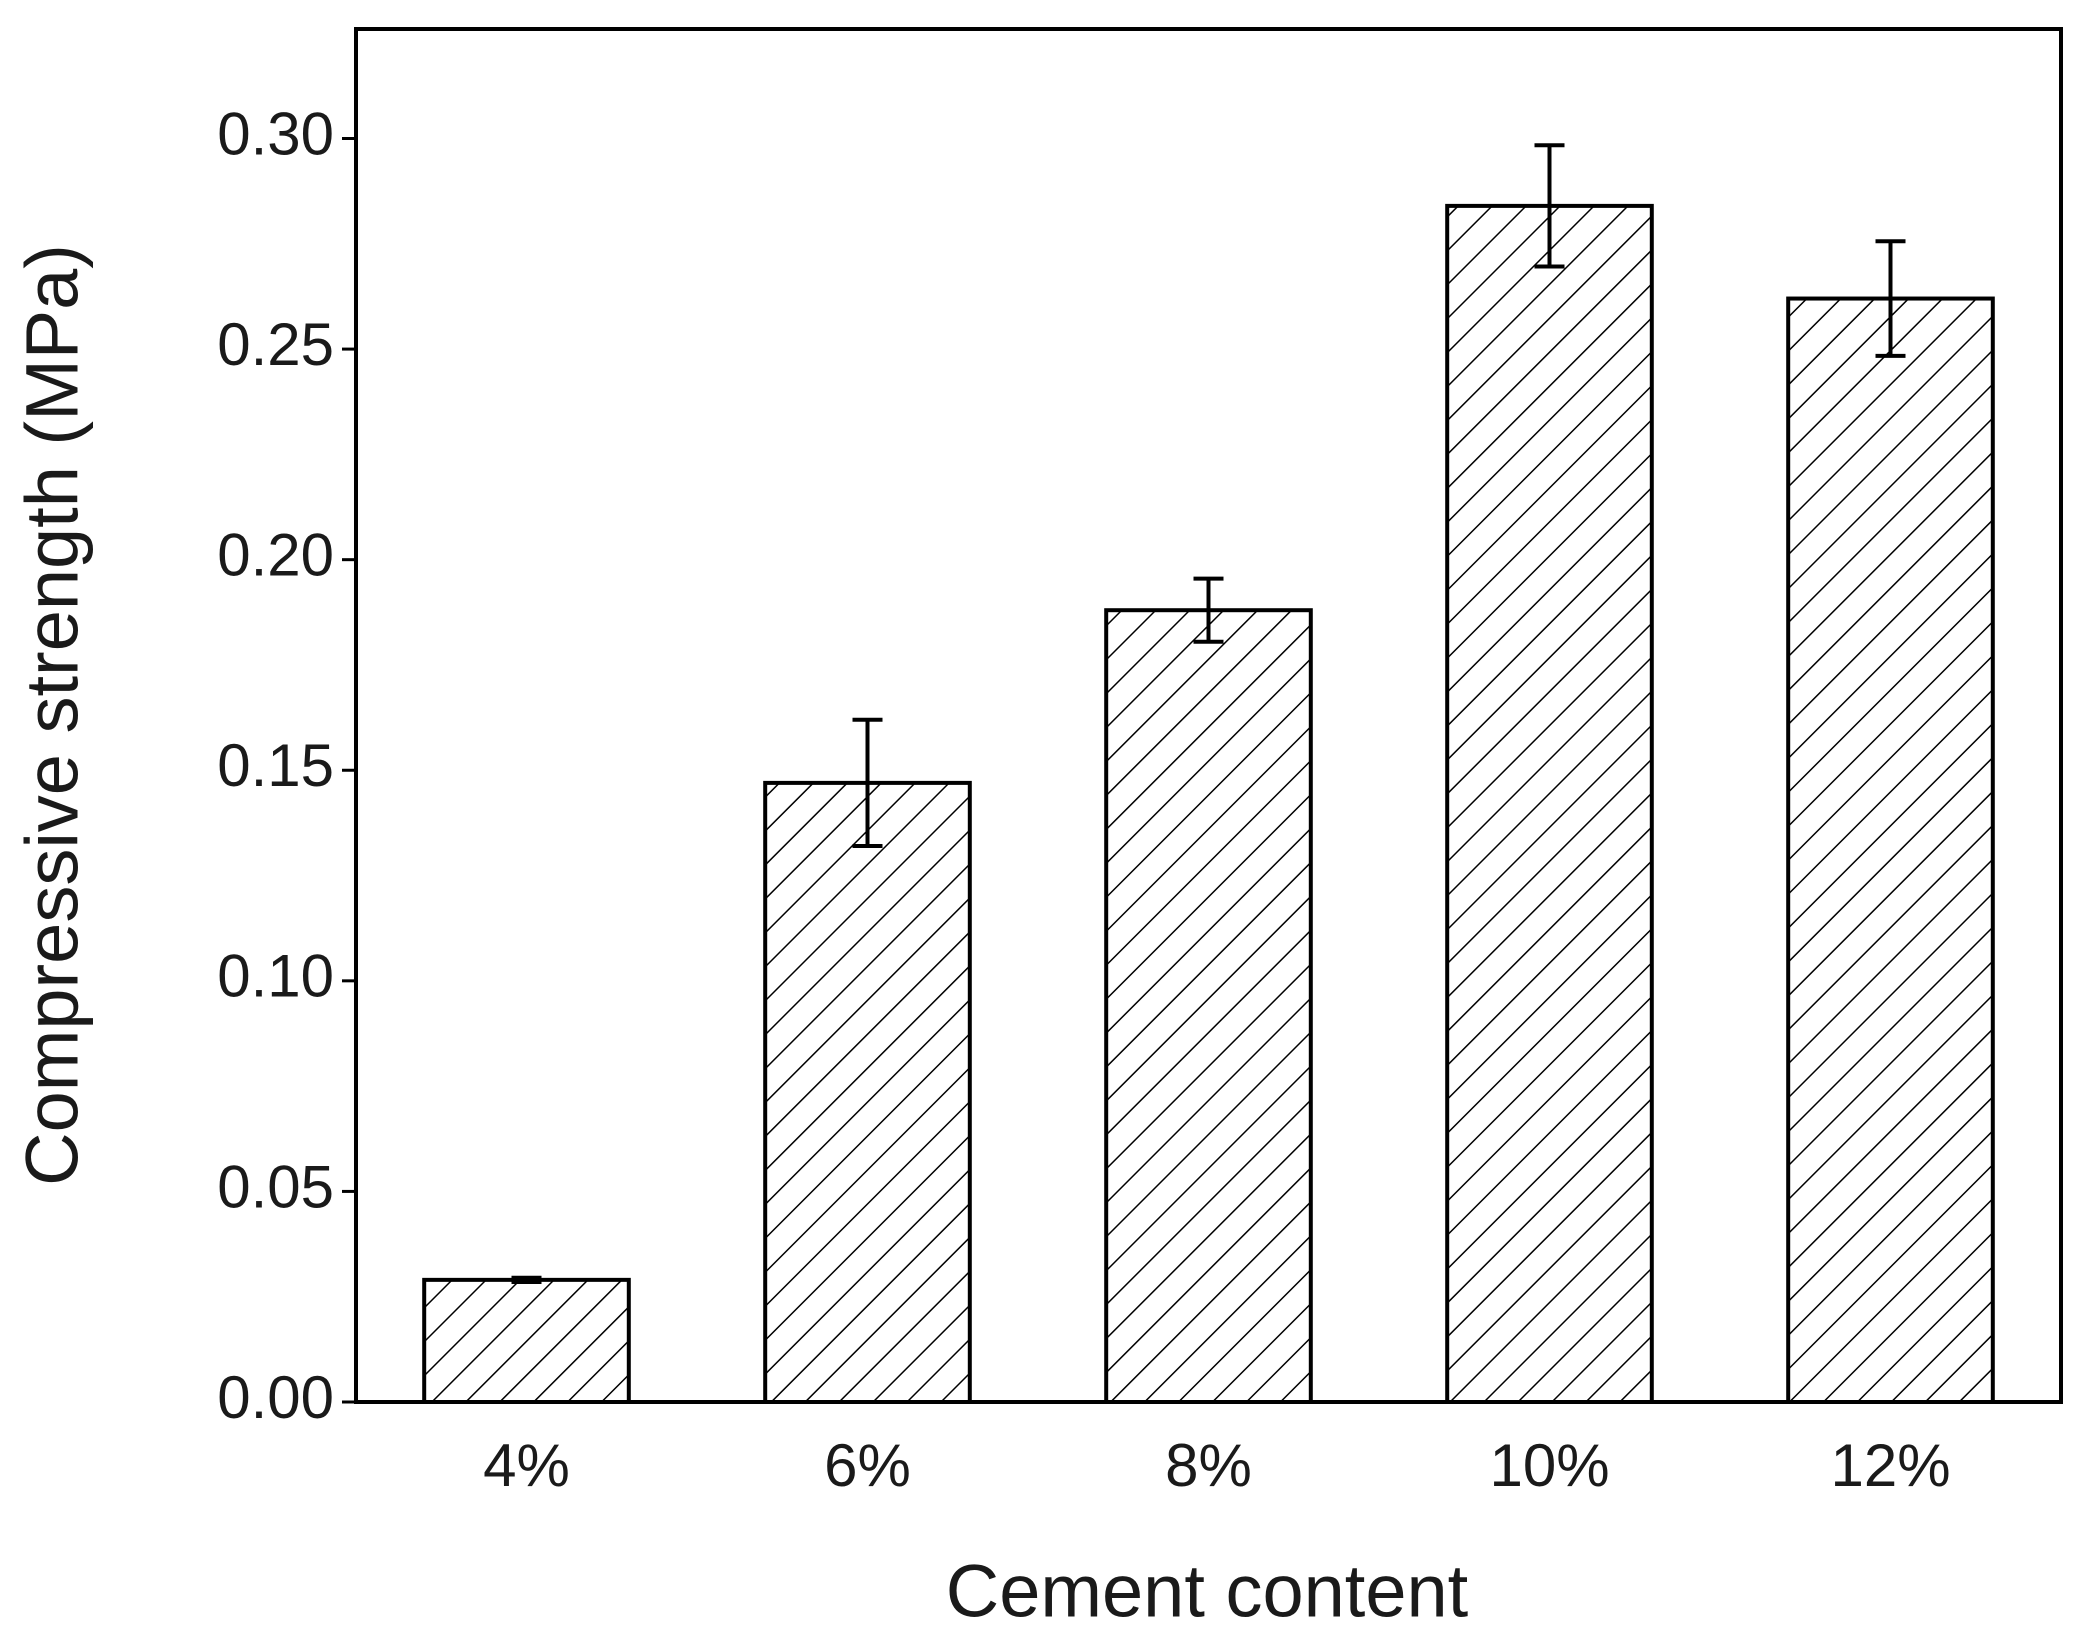 This screenshot has width=2082, height=1637. What do you see at coordinates (275, 1397) in the screenshot?
I see `y-tick-label: 0.00` at bounding box center [275, 1397].